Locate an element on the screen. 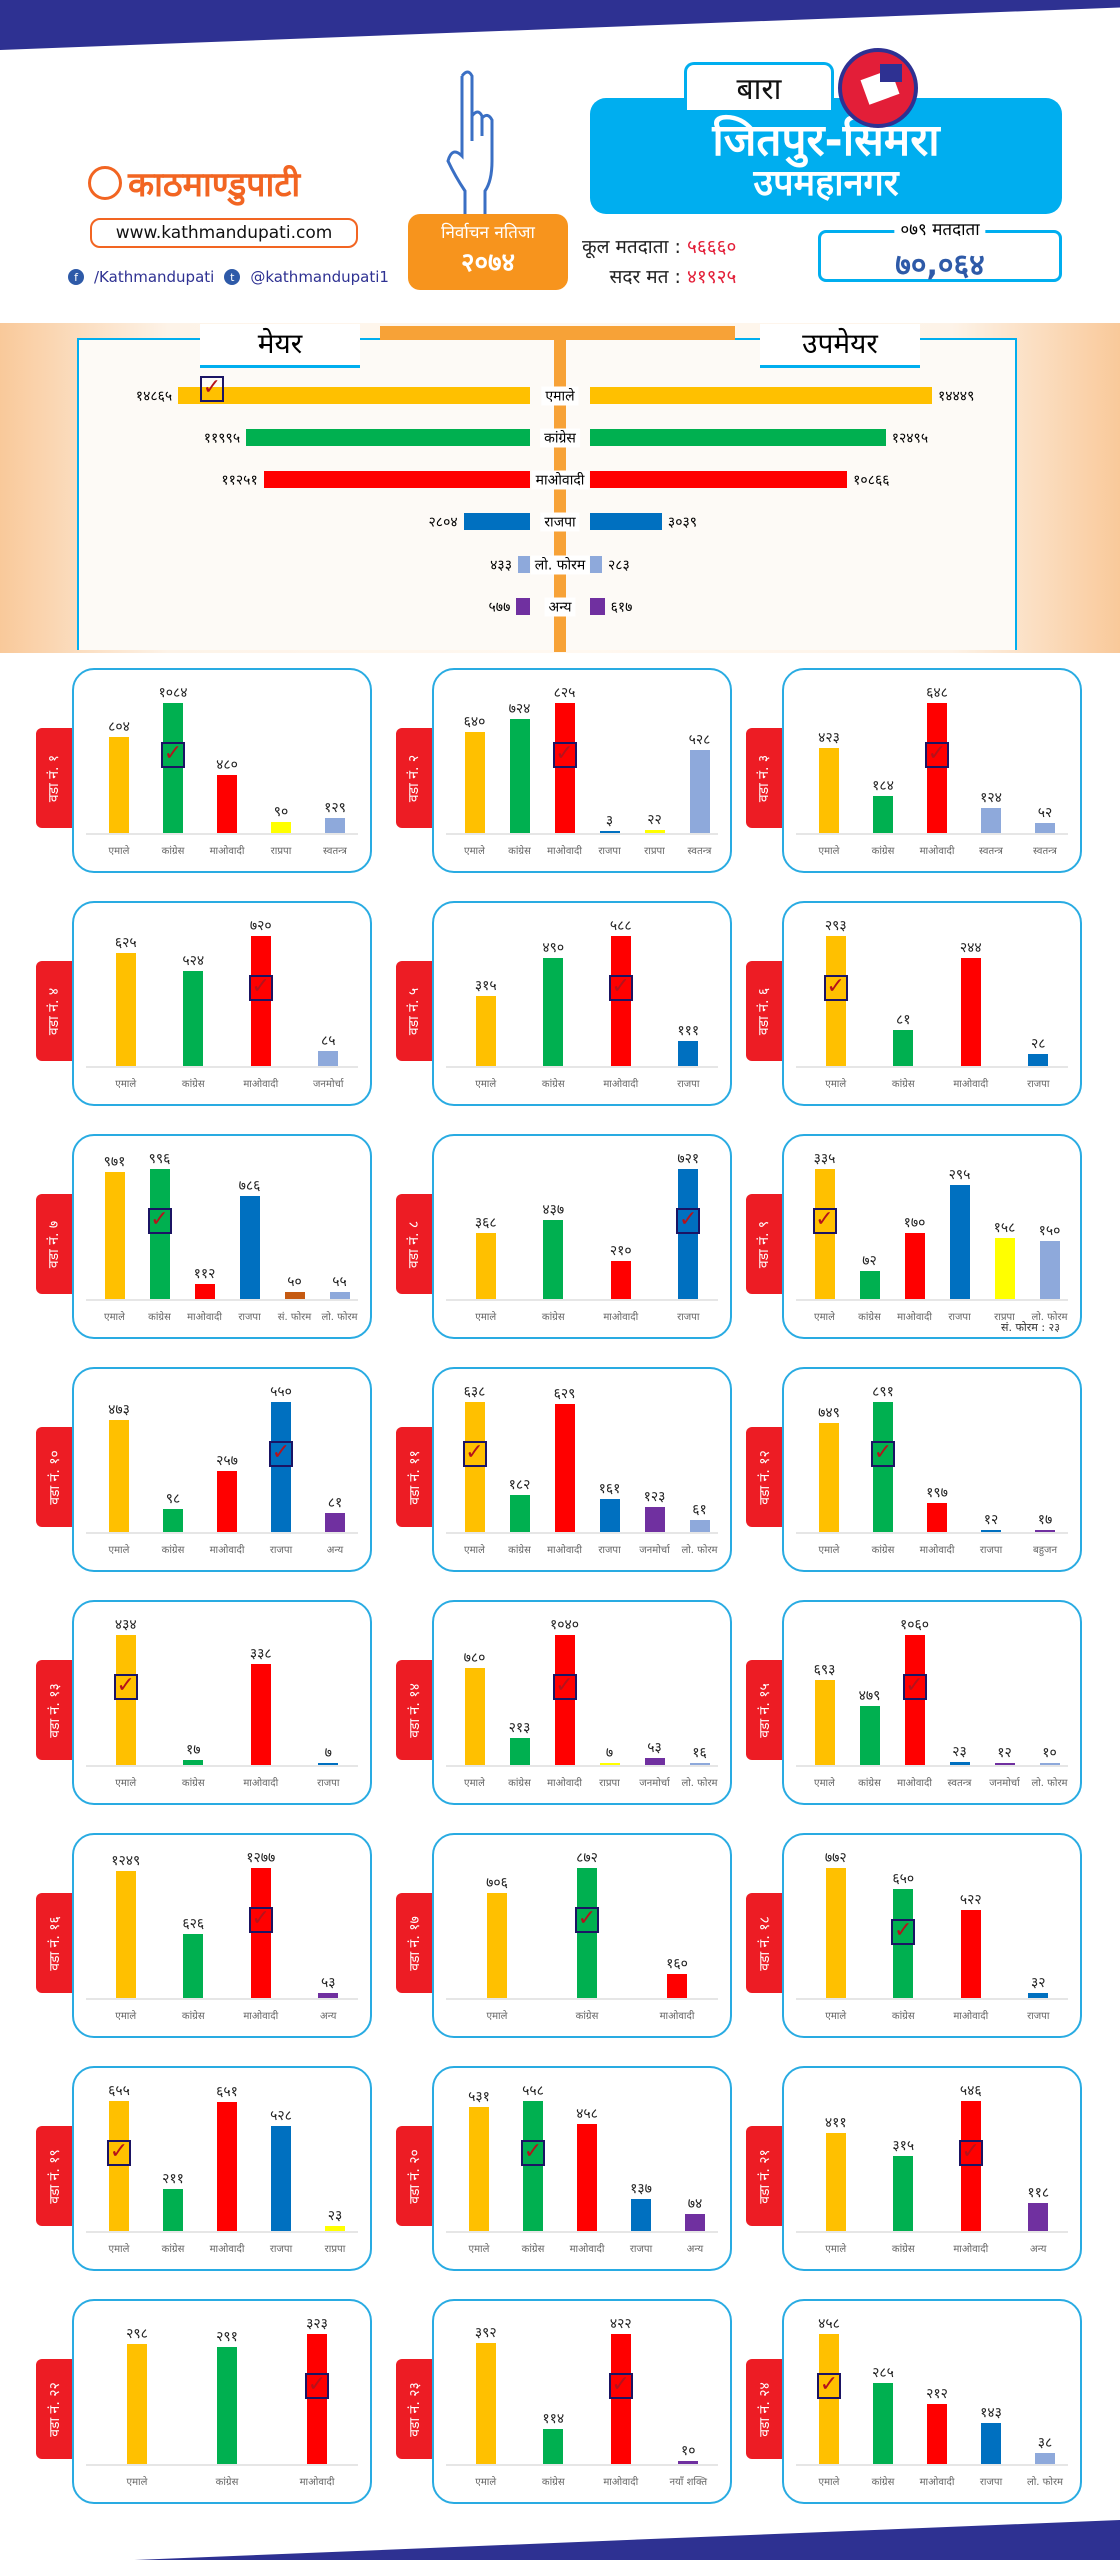 This screenshot has width=1120, height=2560. ward-label: वडा नं. १४ is located at coordinates (414, 1710).